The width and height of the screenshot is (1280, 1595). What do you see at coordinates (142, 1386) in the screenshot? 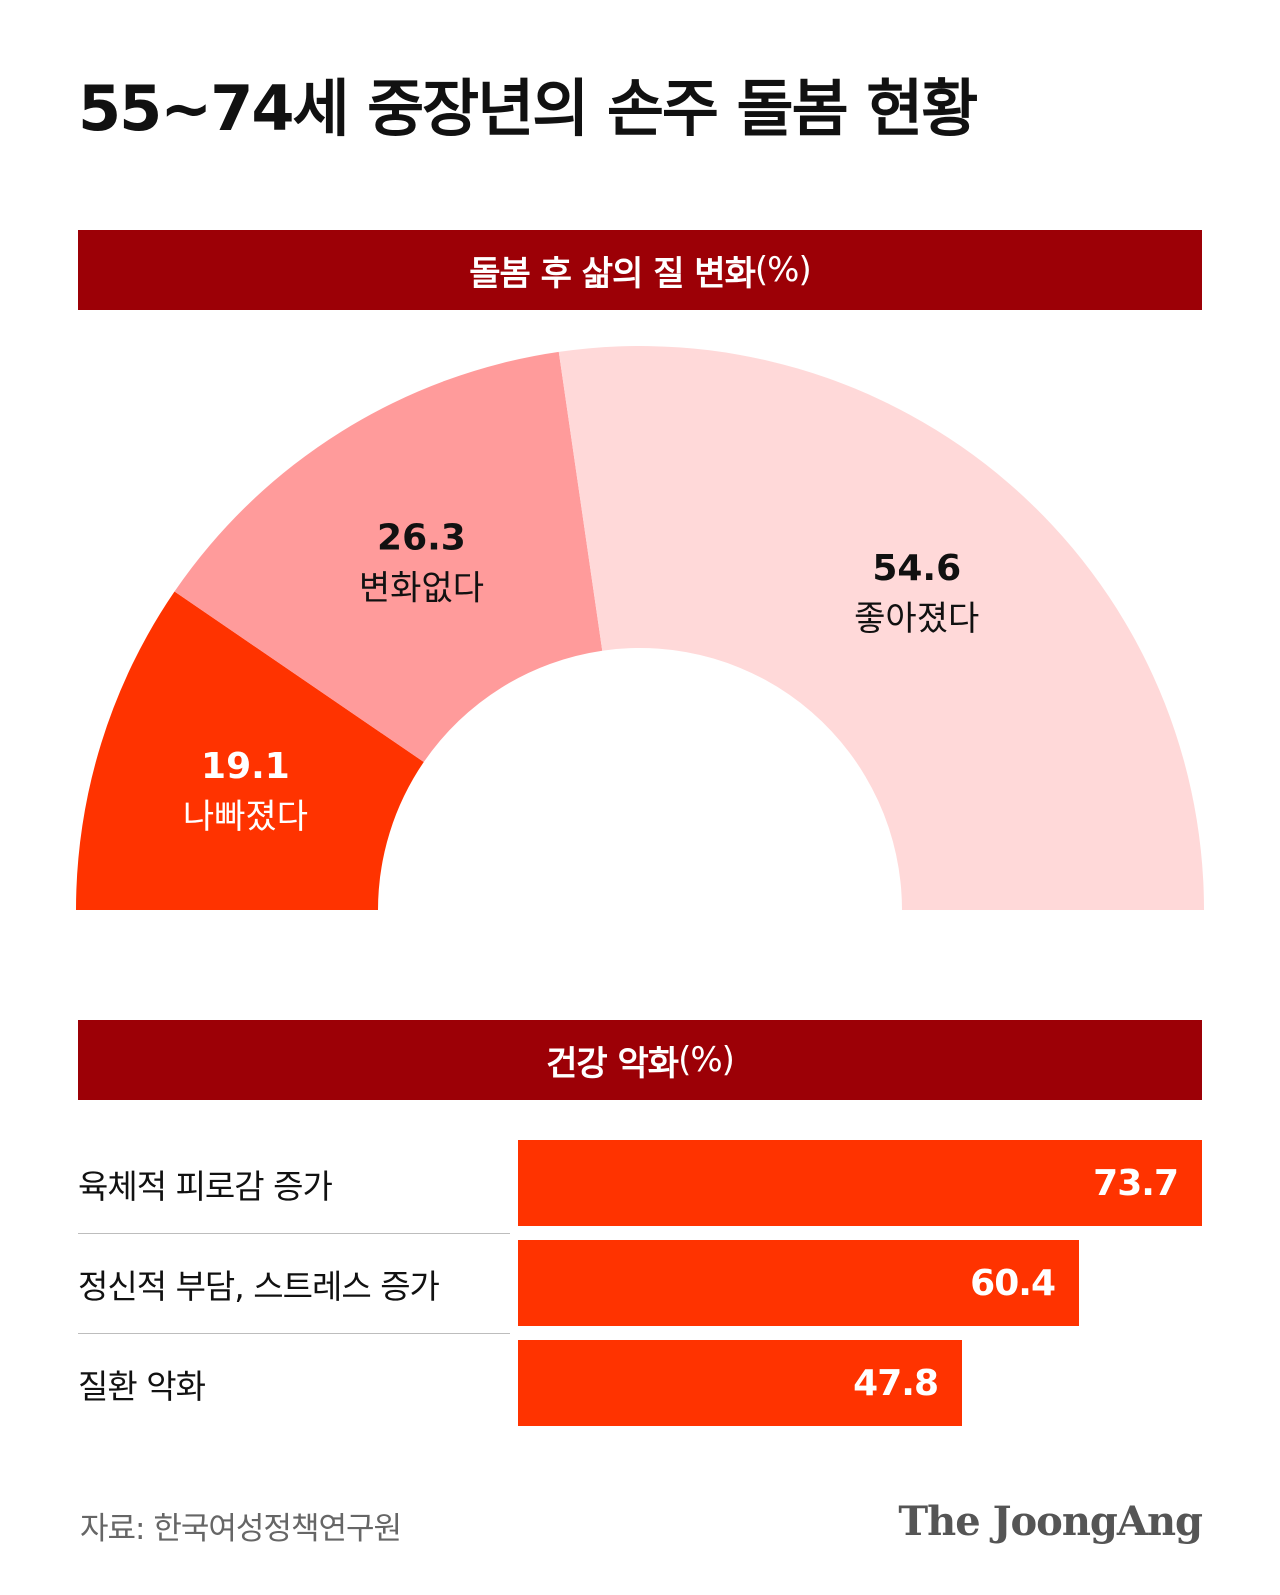
I see `bar-category-label: 질환 악화` at bounding box center [142, 1386].